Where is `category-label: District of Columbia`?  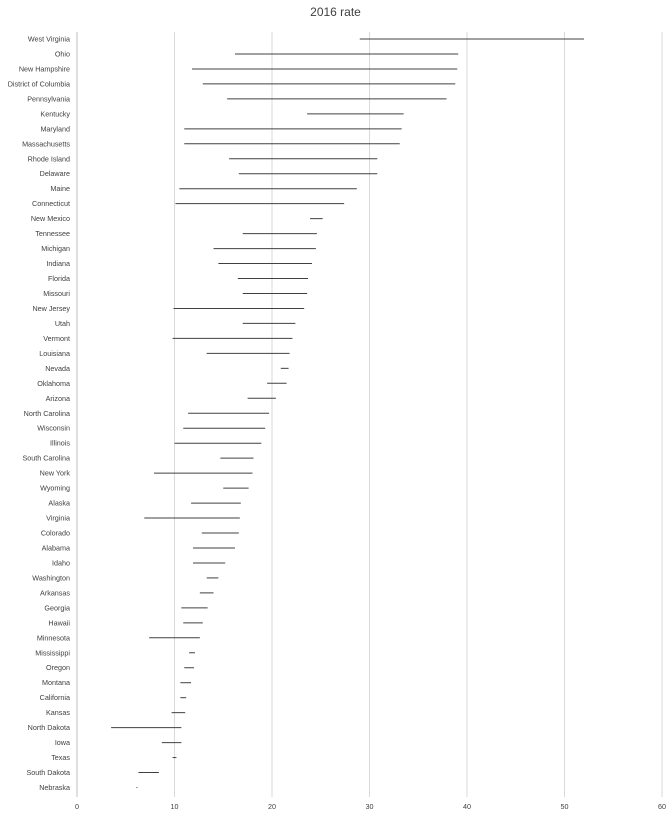
category-label: District of Columbia is located at coordinates (39, 83).